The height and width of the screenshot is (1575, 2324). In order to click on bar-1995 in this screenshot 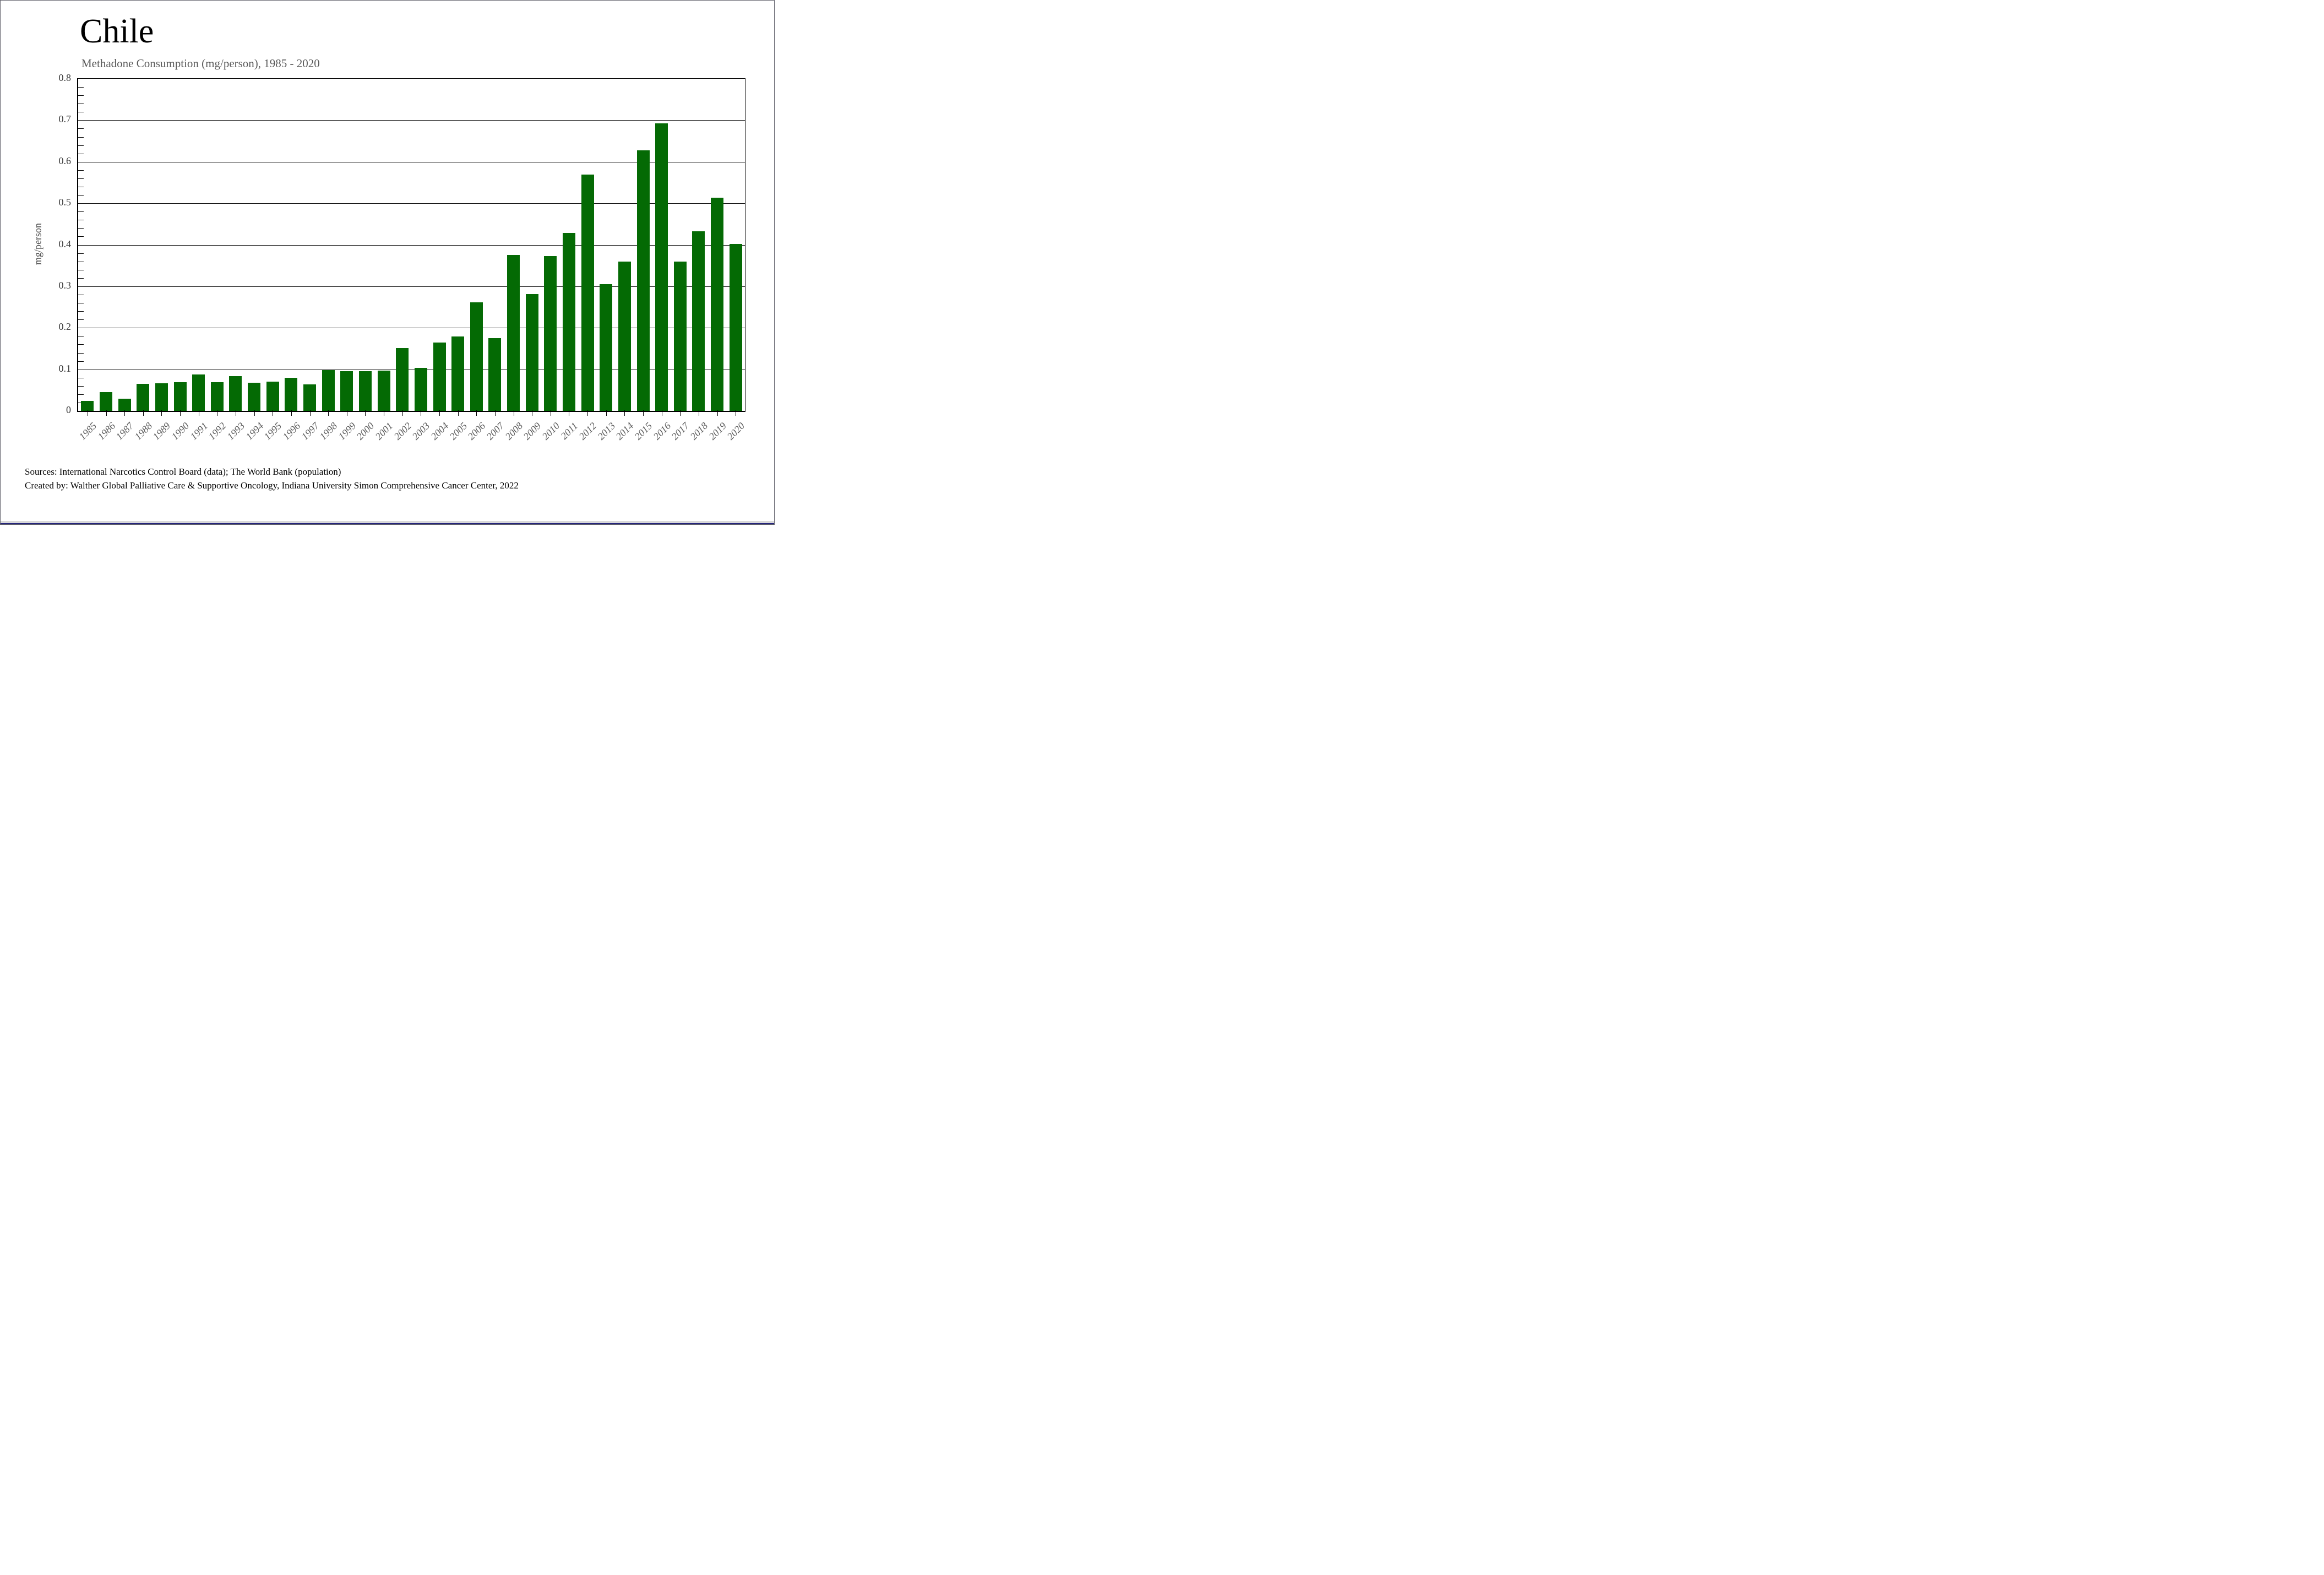, I will do `click(272, 396)`.